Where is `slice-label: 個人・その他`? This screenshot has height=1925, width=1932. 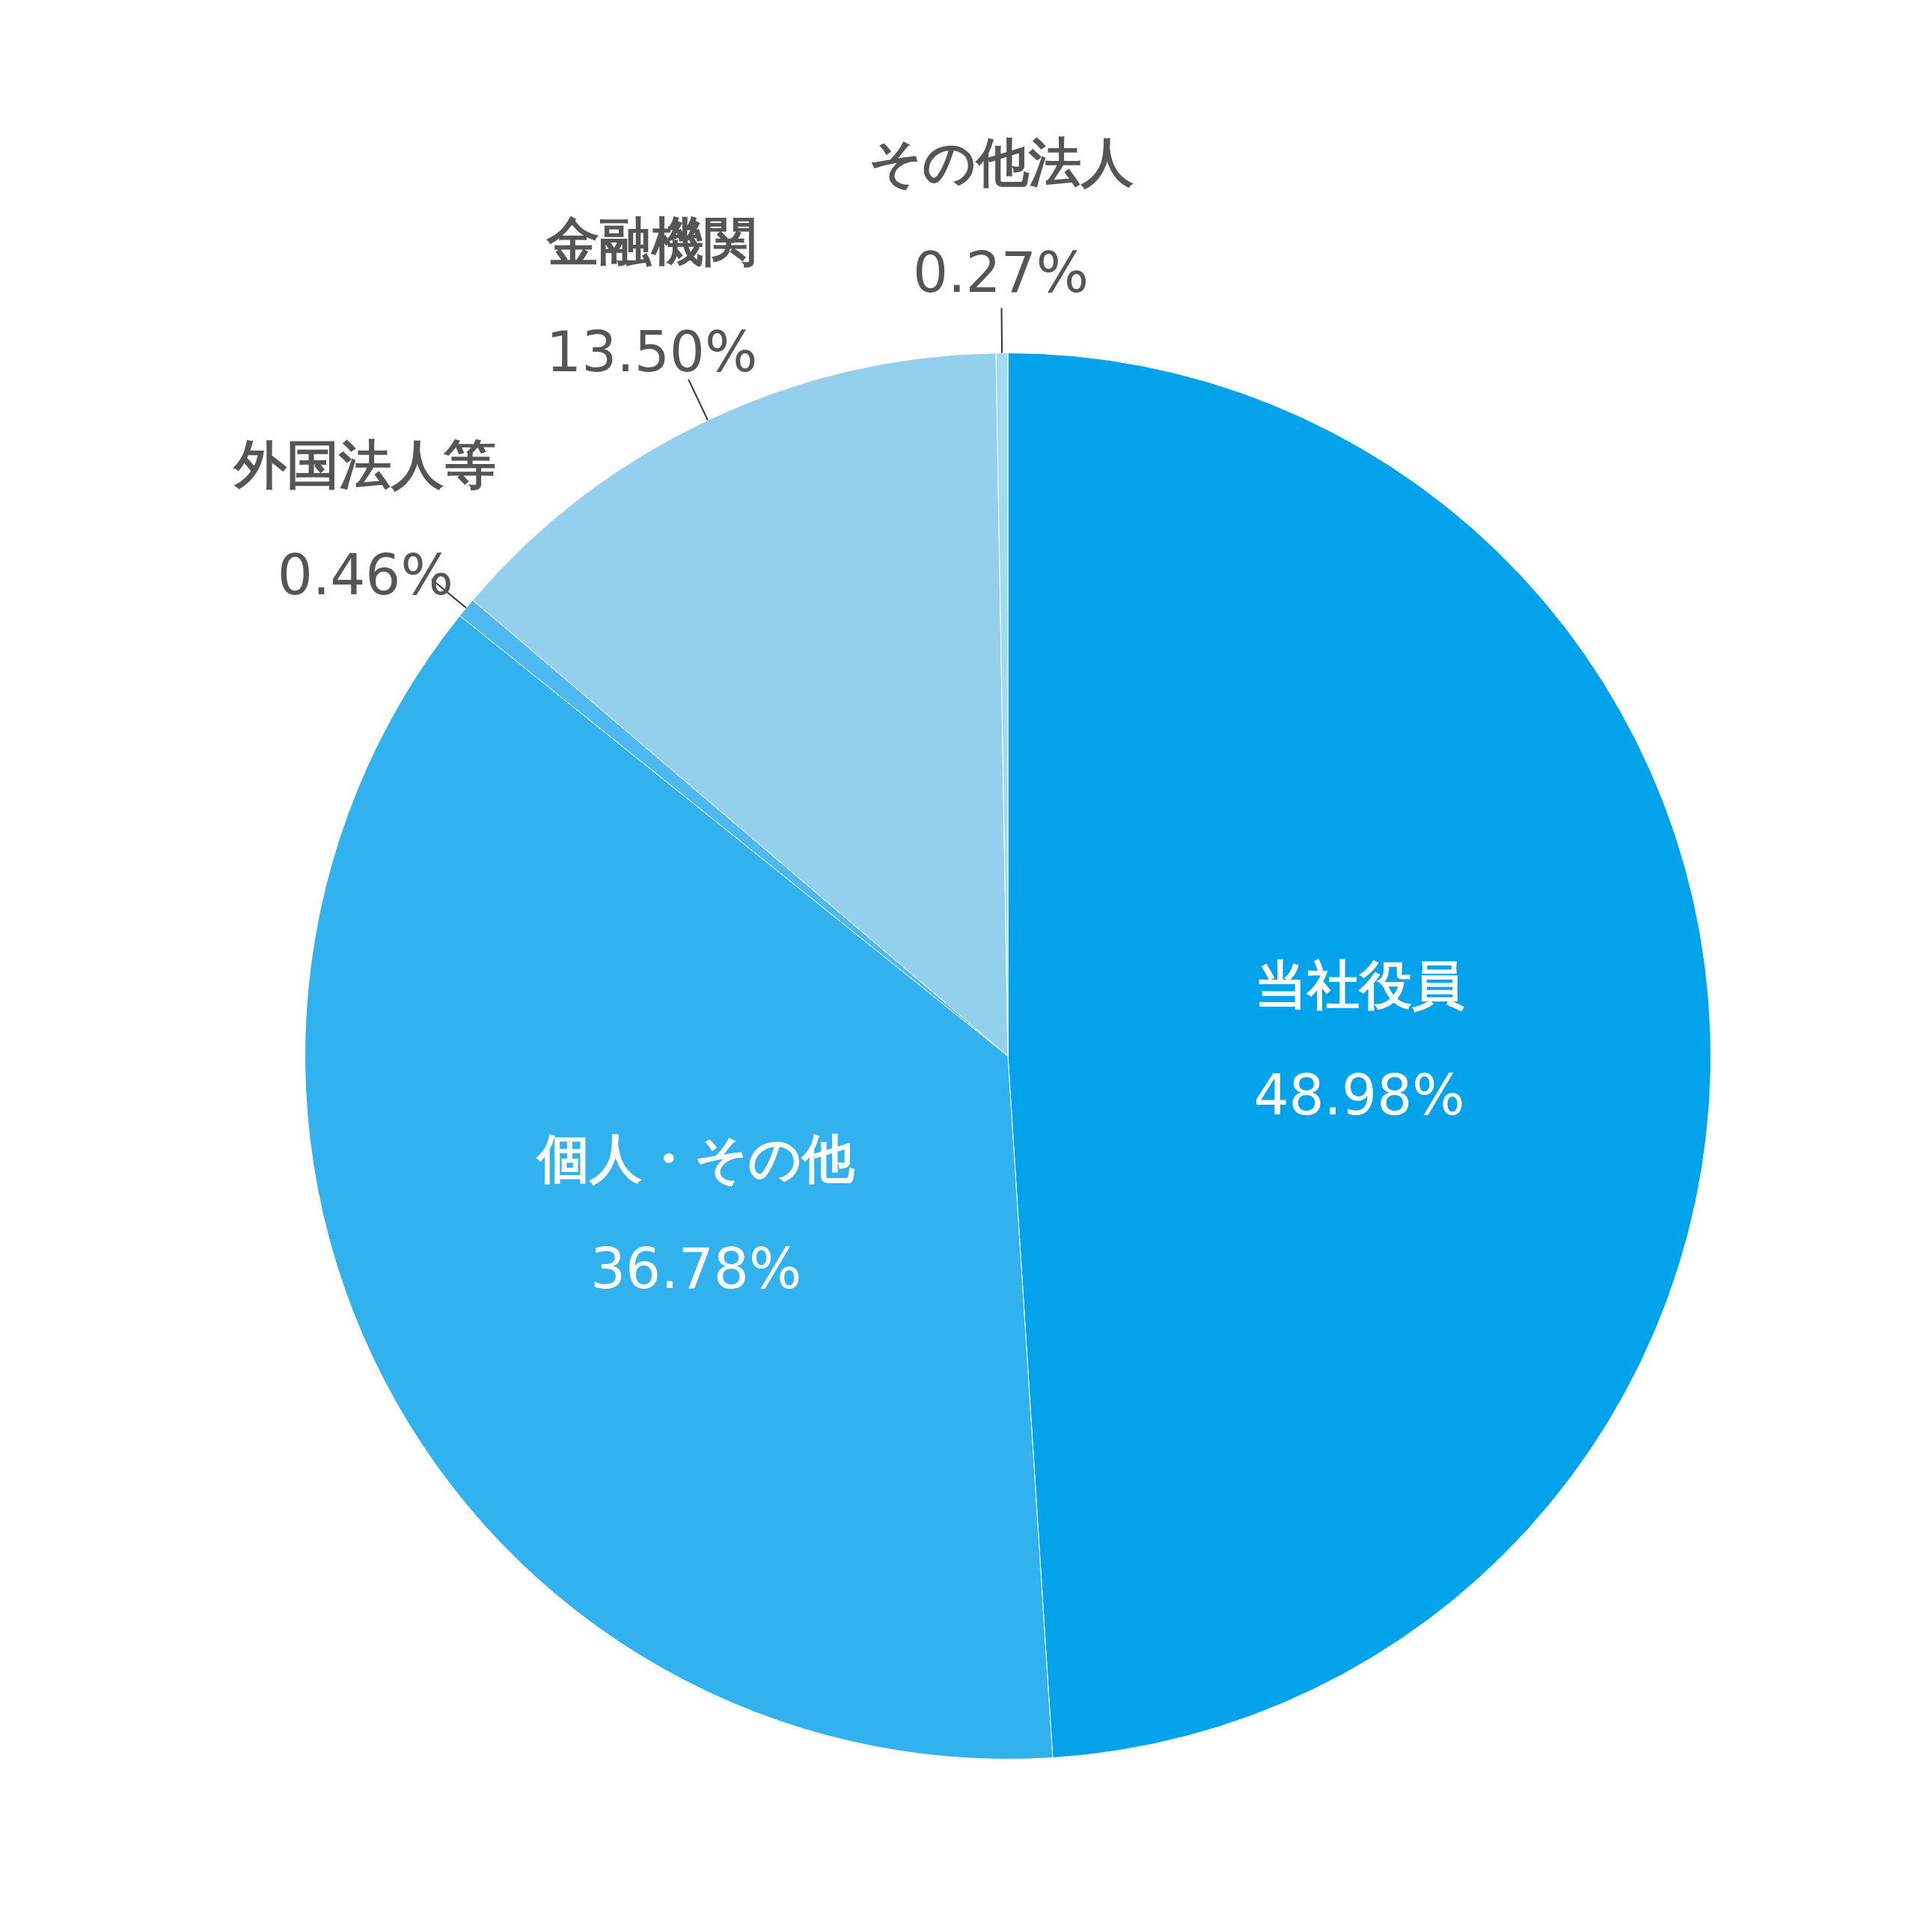
slice-label: 個人・その他 is located at coordinates (696, 1158).